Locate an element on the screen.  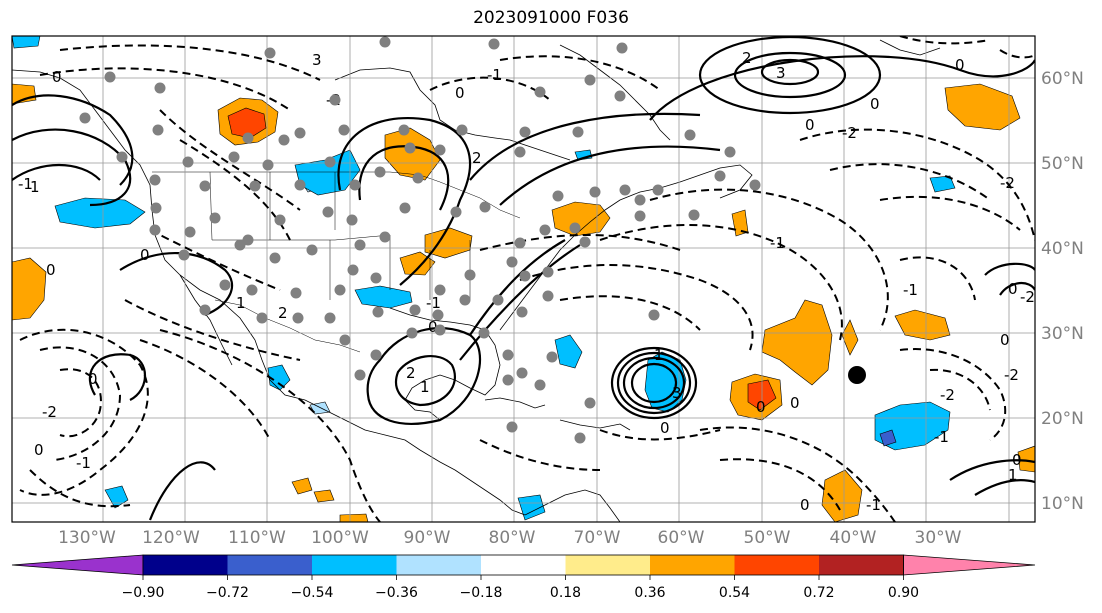
x-tick-label: 70°W is located at coordinates (597, 538).